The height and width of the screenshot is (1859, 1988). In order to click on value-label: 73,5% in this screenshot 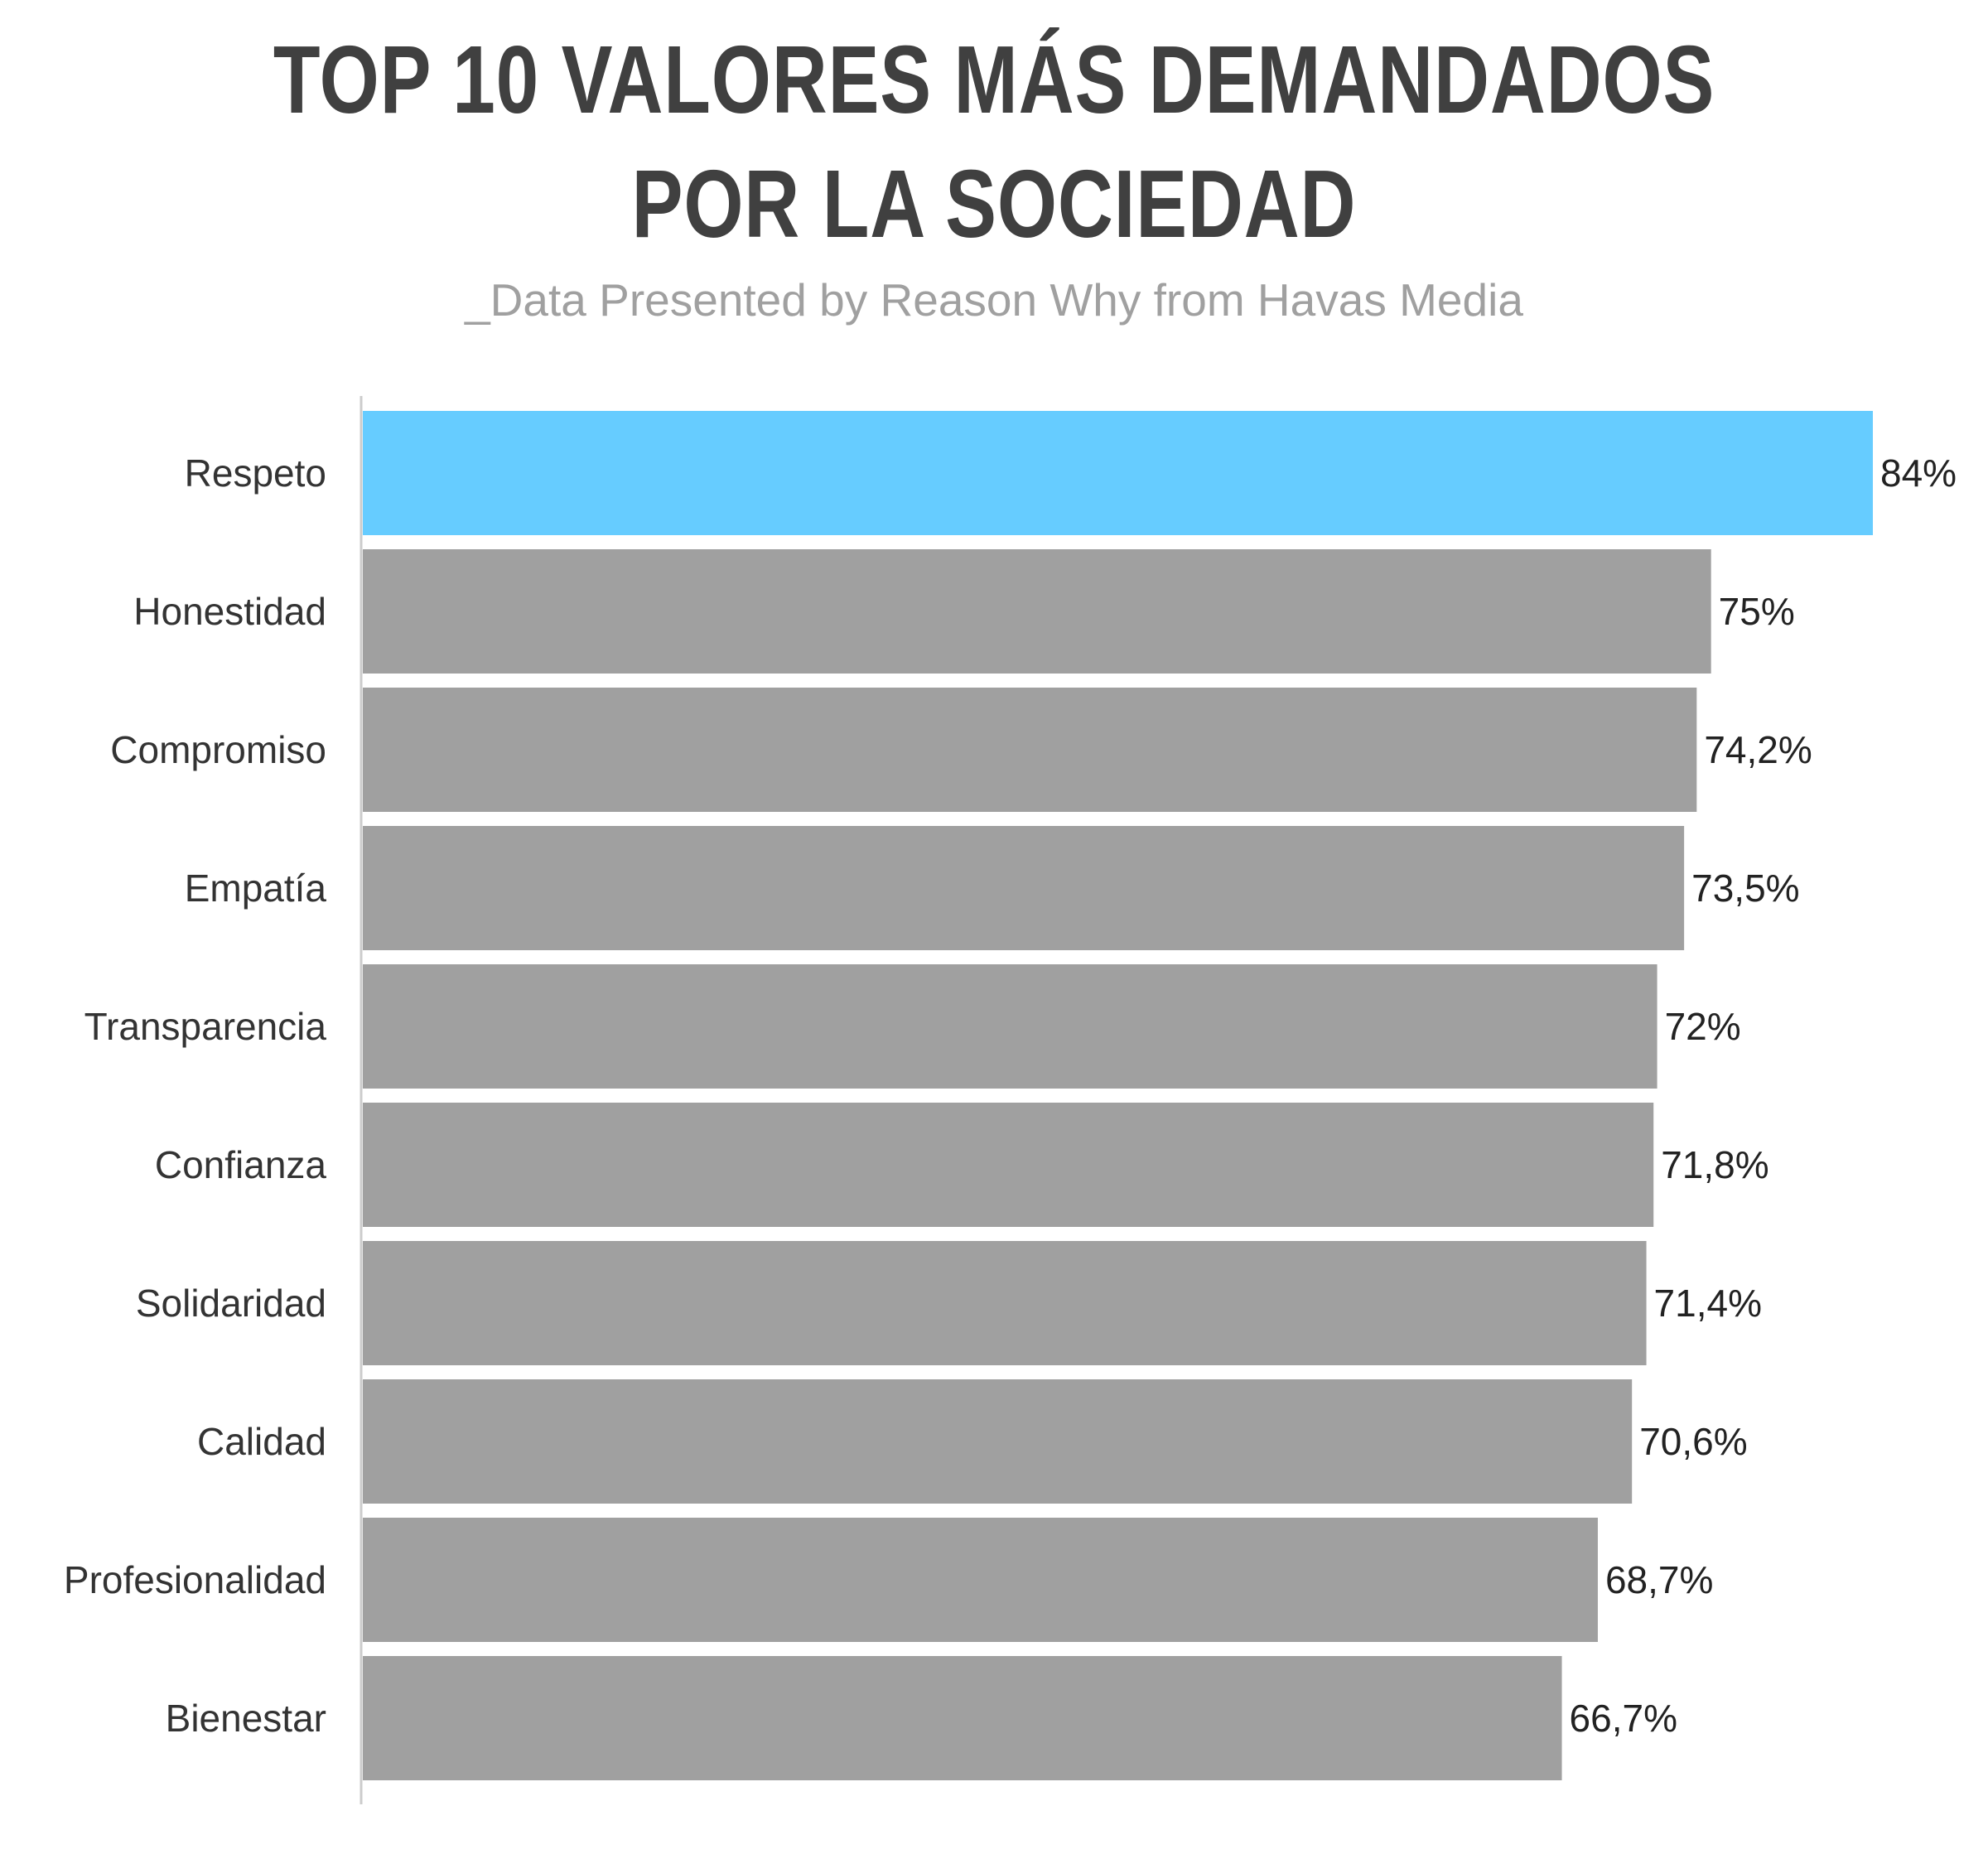, I will do `click(1745, 888)`.